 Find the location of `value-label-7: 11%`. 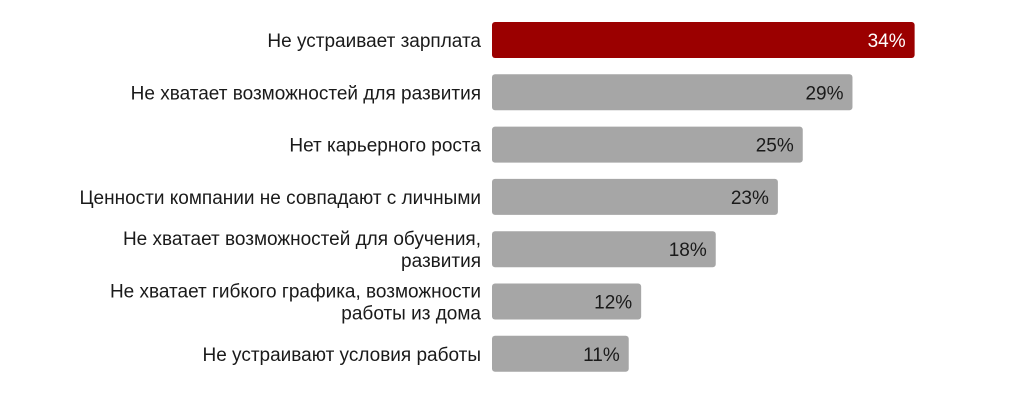

value-label-7: 11% is located at coordinates (601, 355).